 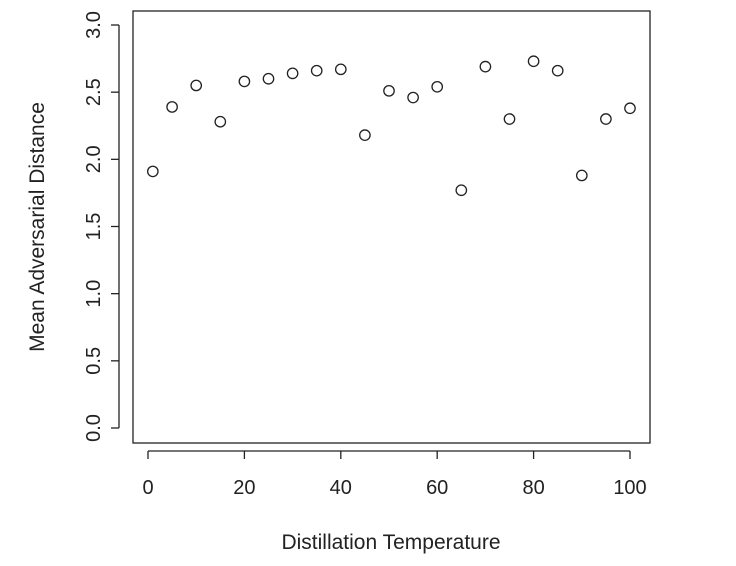 What do you see at coordinates (37, 227) in the screenshot?
I see `y-axis-title: Mean Adversarial Distance` at bounding box center [37, 227].